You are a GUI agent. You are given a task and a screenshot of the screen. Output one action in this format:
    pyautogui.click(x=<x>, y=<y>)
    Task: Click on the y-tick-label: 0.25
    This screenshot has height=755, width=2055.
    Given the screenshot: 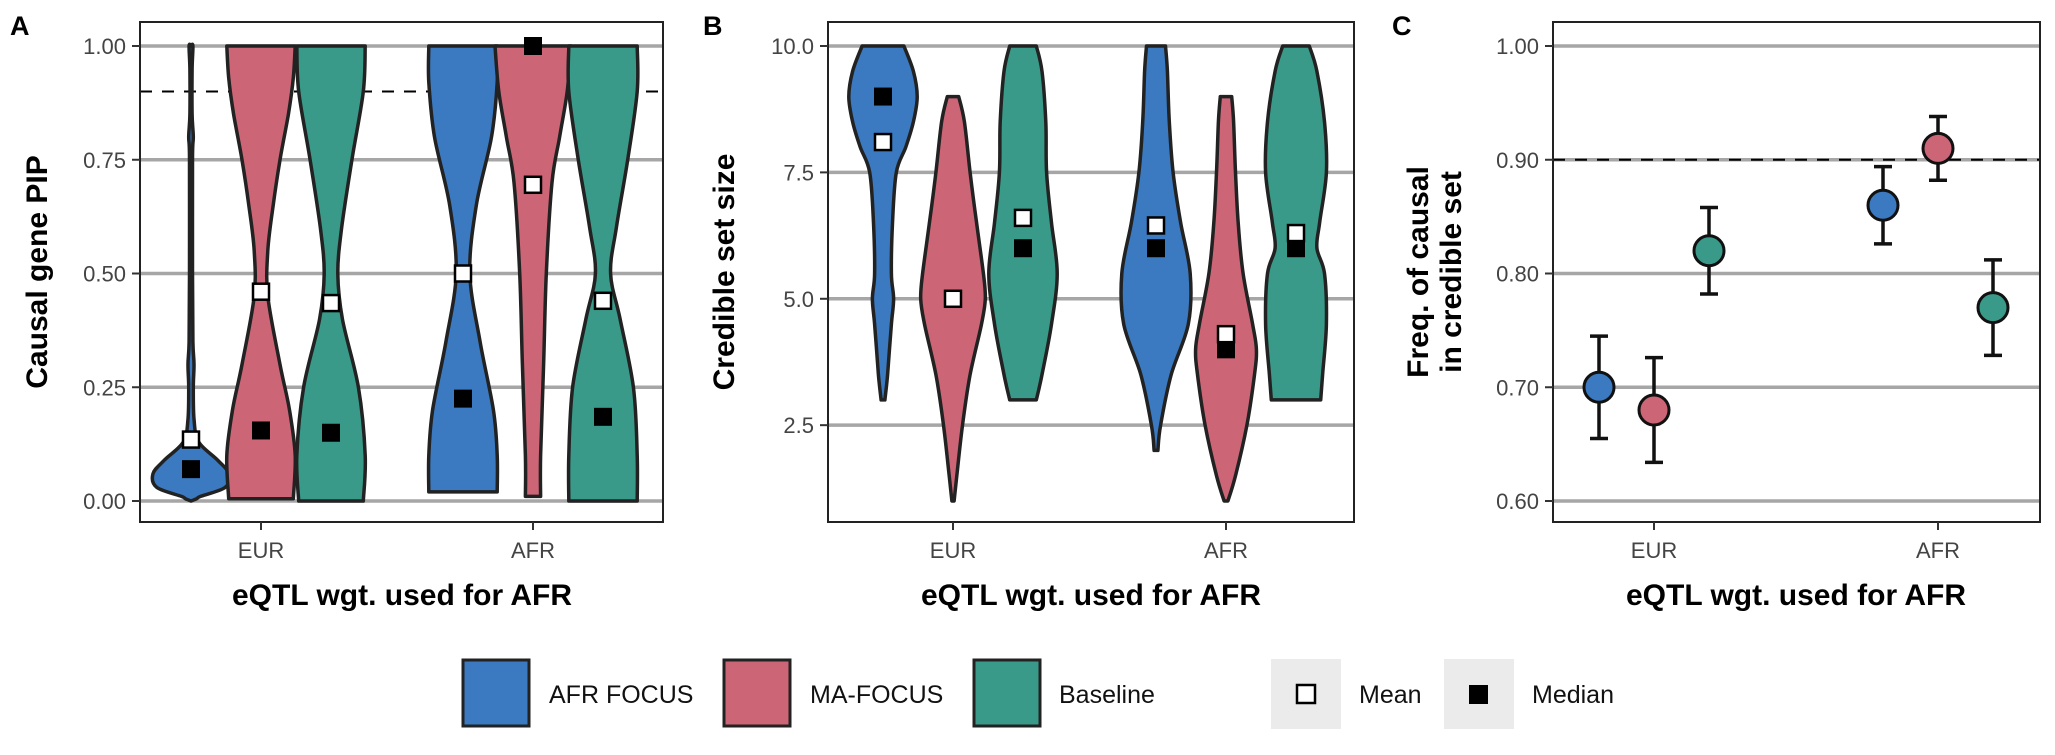 What is the action you would take?
    pyautogui.click(x=104, y=387)
    